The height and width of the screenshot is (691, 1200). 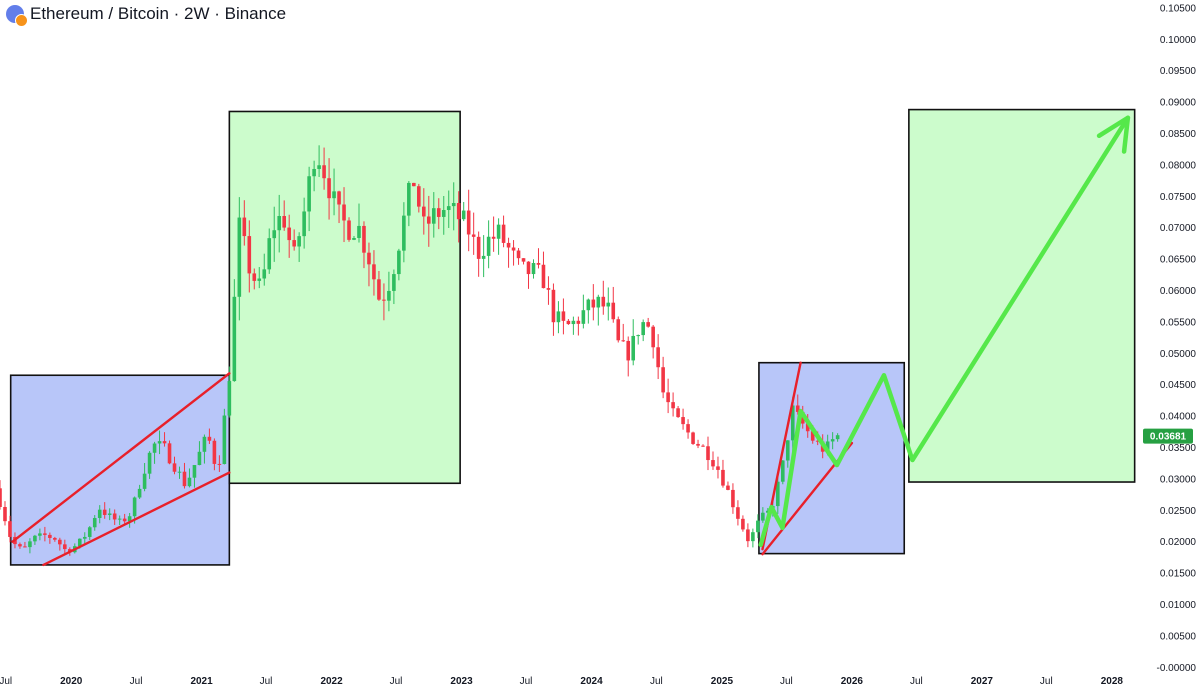 What do you see at coordinates (1177, 668) in the screenshot?
I see `price-tick-label: -0.00000` at bounding box center [1177, 668].